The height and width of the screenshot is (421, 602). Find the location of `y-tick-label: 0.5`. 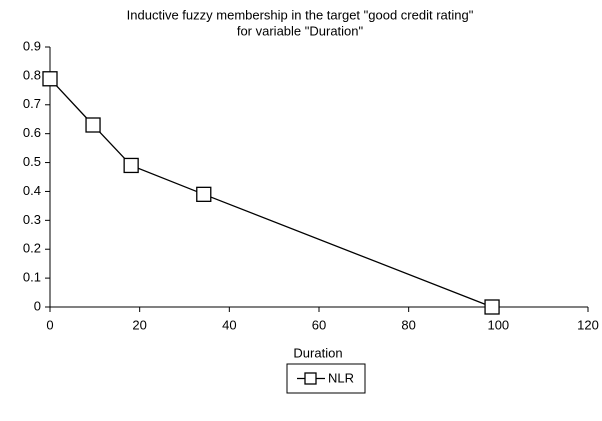

y-tick-label: 0.5 is located at coordinates (32, 161).